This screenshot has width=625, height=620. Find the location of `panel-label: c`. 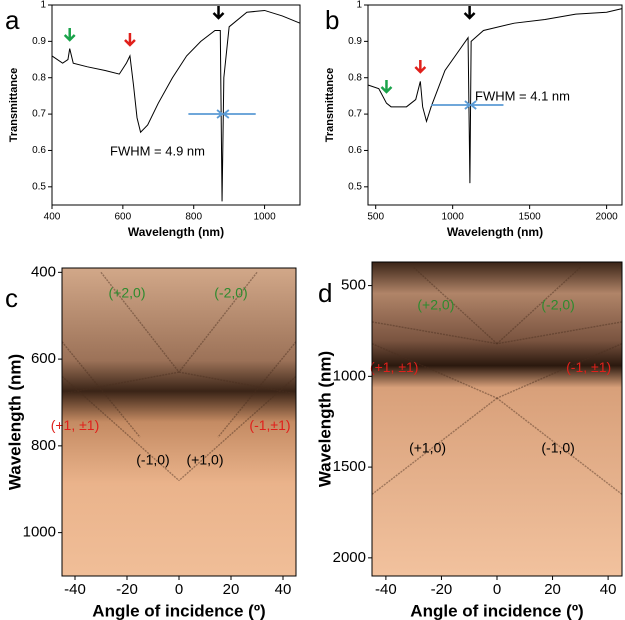

panel-label: c is located at coordinates (11, 298).